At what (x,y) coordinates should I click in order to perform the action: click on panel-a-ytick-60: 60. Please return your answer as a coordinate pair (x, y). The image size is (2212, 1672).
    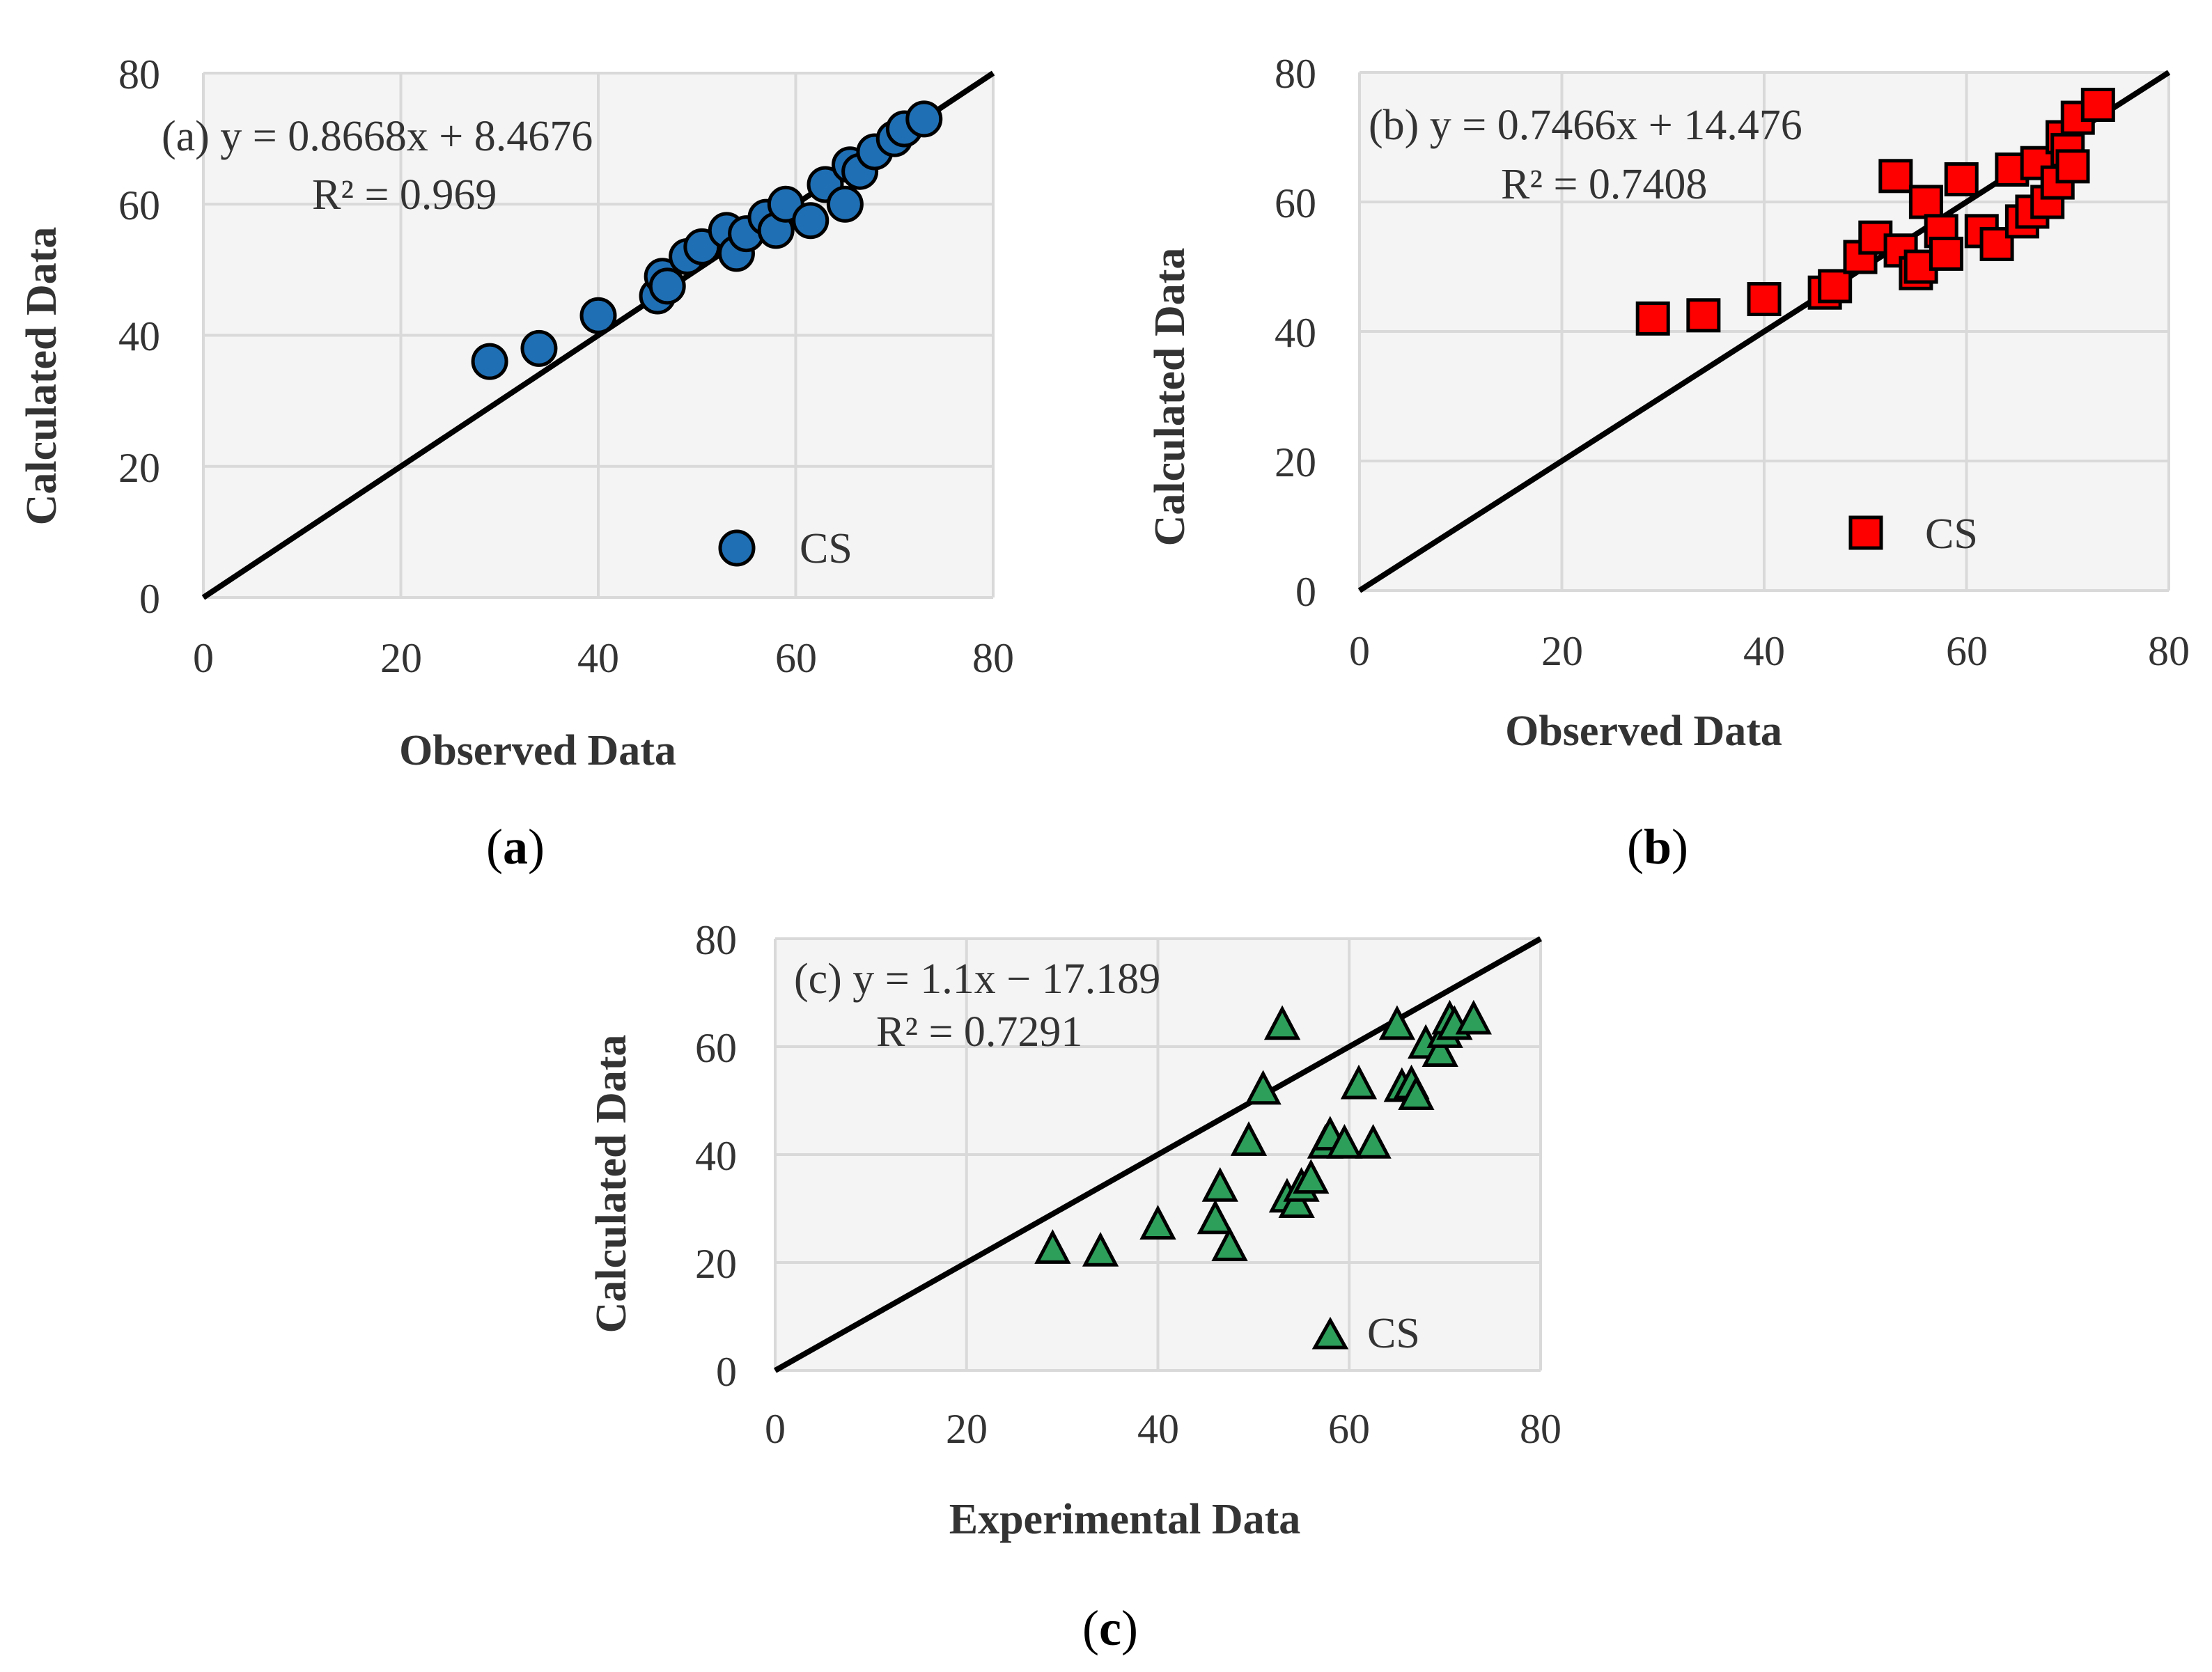
    Looking at the image, I should click on (139, 205).